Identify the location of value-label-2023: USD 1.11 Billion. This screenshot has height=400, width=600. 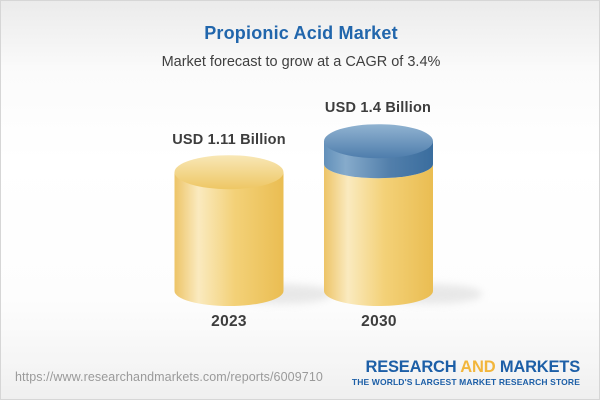
(229, 140).